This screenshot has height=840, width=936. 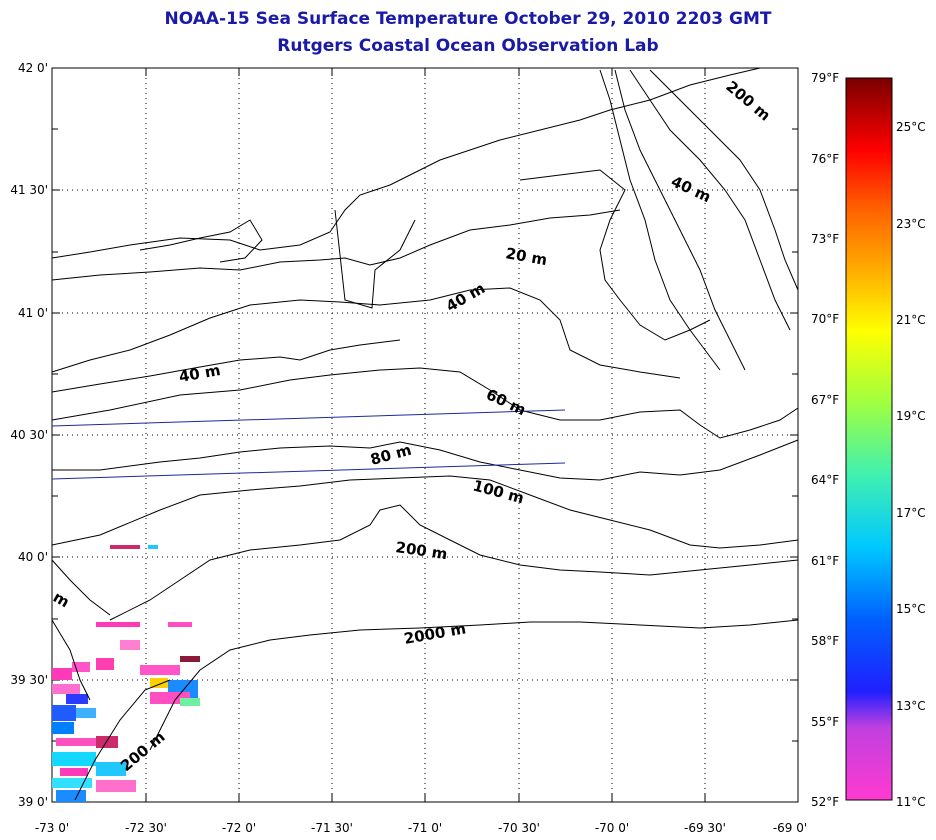 What do you see at coordinates (126, 673) in the screenshot?
I see `sst-pixel-data` at bounding box center [126, 673].